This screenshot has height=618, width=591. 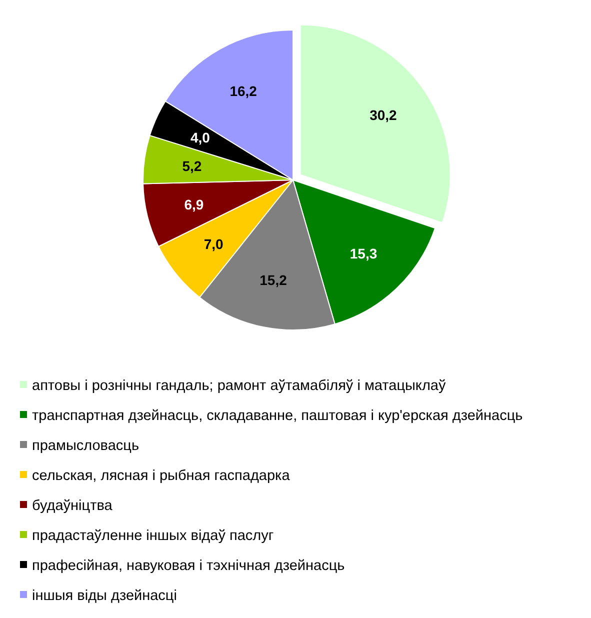 I want to click on legend-label: прадастаўленне іншых відаў паслуг, so click(x=153, y=536).